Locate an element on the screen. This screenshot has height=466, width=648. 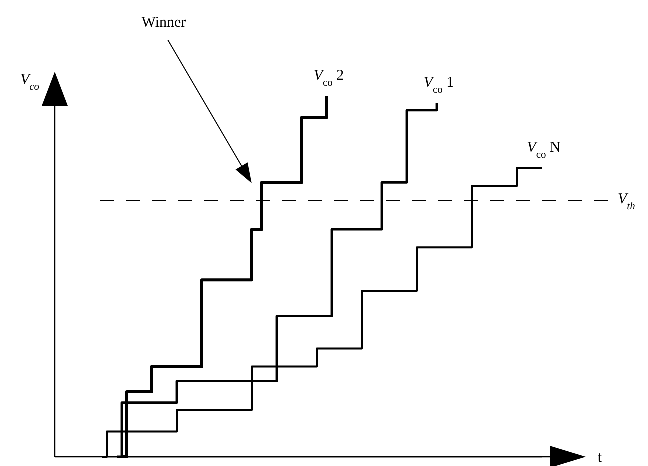
x-axis-title: t is located at coordinates (600, 458).